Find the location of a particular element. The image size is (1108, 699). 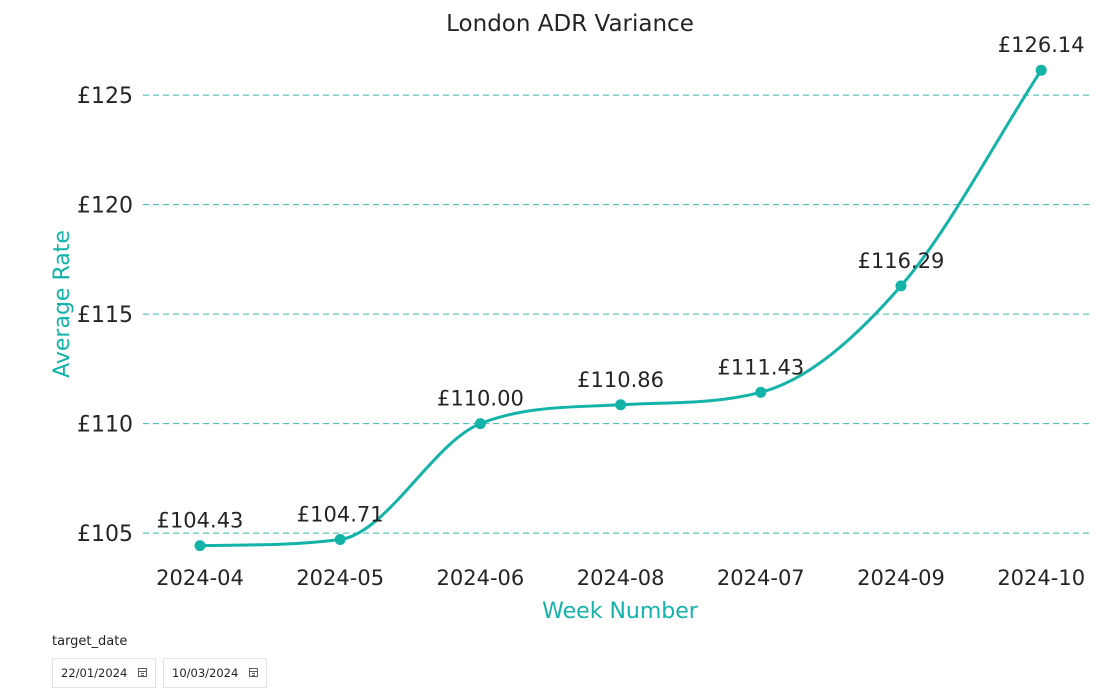

end-date-input: 10/03/2024 is located at coordinates (215, 673).